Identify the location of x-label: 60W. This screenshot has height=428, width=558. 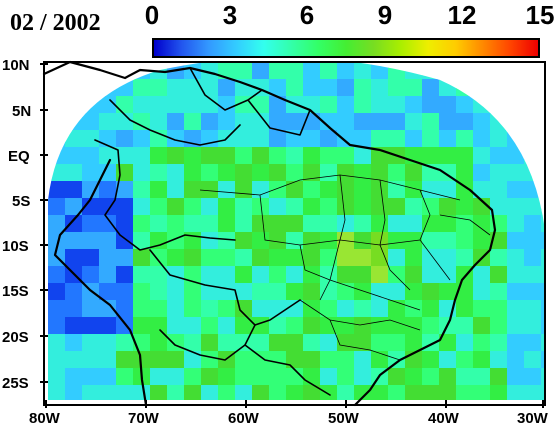
(244, 418).